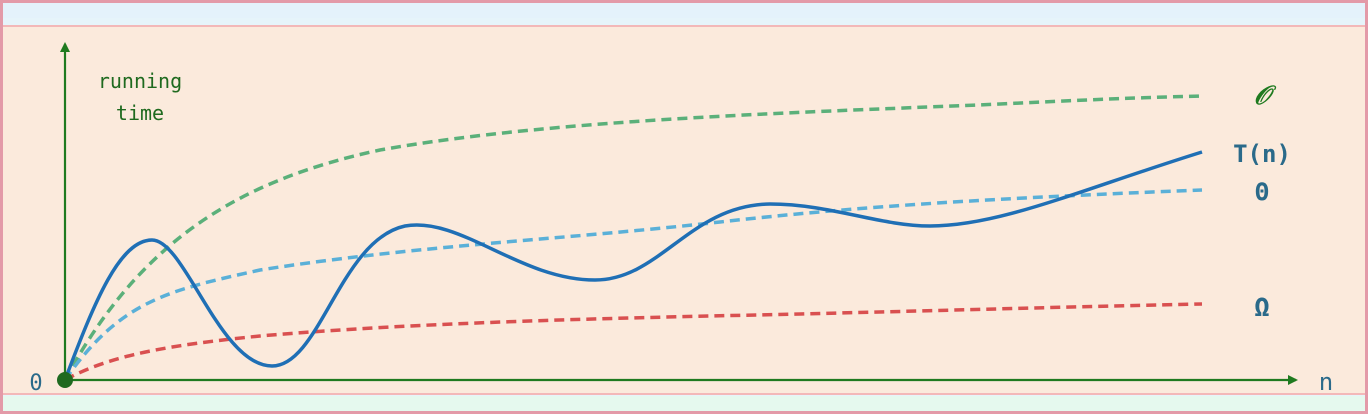 The height and width of the screenshot is (414, 1368). Describe the element at coordinates (684, 10) in the screenshot. I see `top-band` at that location.